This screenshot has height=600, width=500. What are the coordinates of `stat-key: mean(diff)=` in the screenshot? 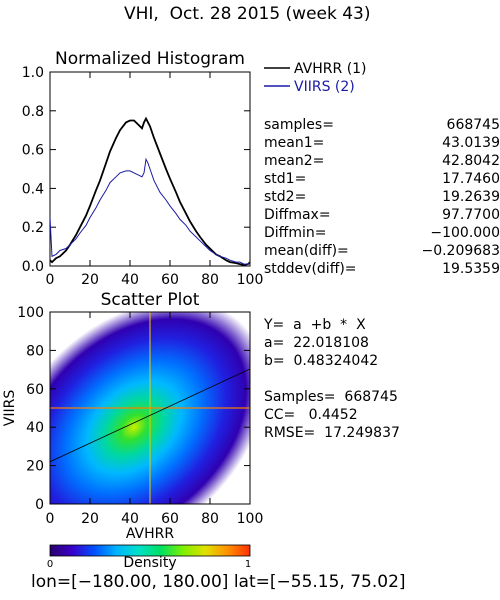 It's located at (306, 251).